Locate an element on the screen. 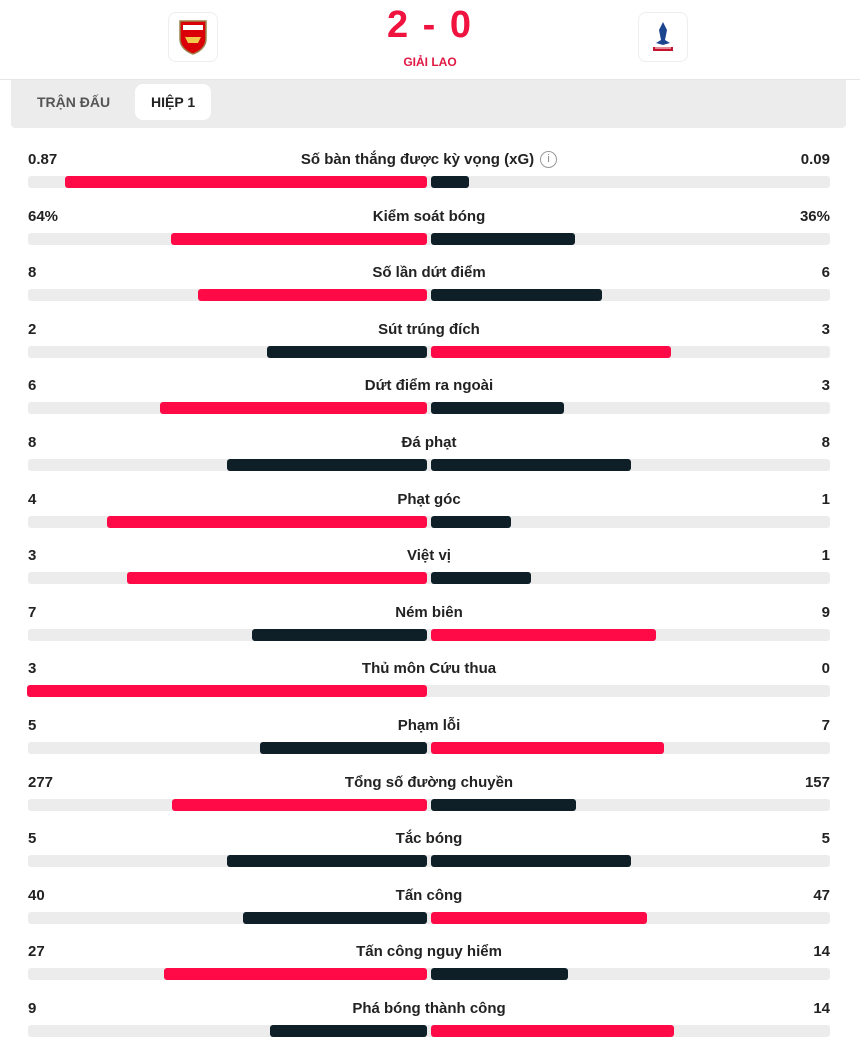 The height and width of the screenshot is (1061, 860). info-icon: i is located at coordinates (549, 159).